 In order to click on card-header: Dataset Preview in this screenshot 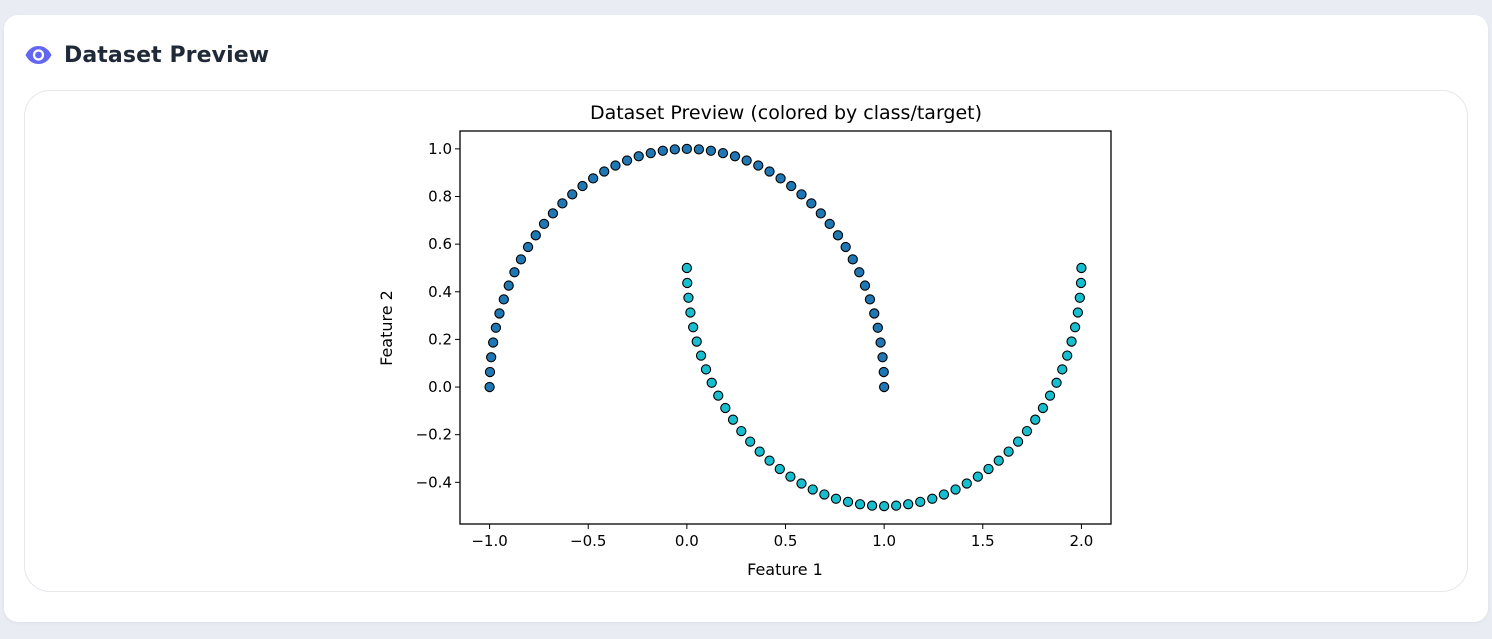, I will do `click(146, 55)`.